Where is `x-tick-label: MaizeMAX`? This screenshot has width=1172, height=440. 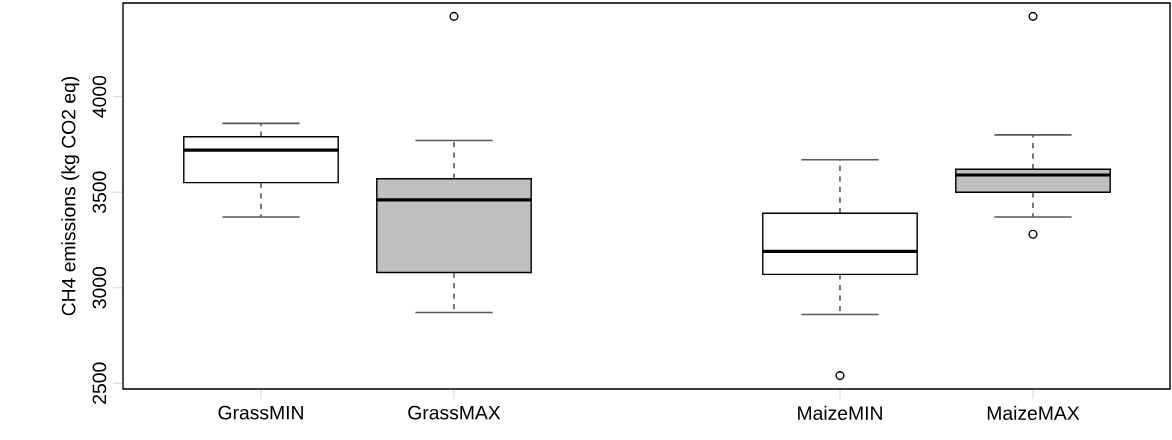 x-tick-label: MaizeMAX is located at coordinates (1033, 412).